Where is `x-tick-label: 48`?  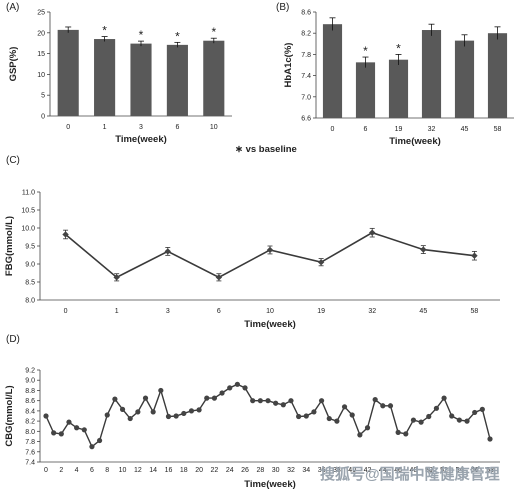 x-tick-label: 48 is located at coordinates (414, 470).